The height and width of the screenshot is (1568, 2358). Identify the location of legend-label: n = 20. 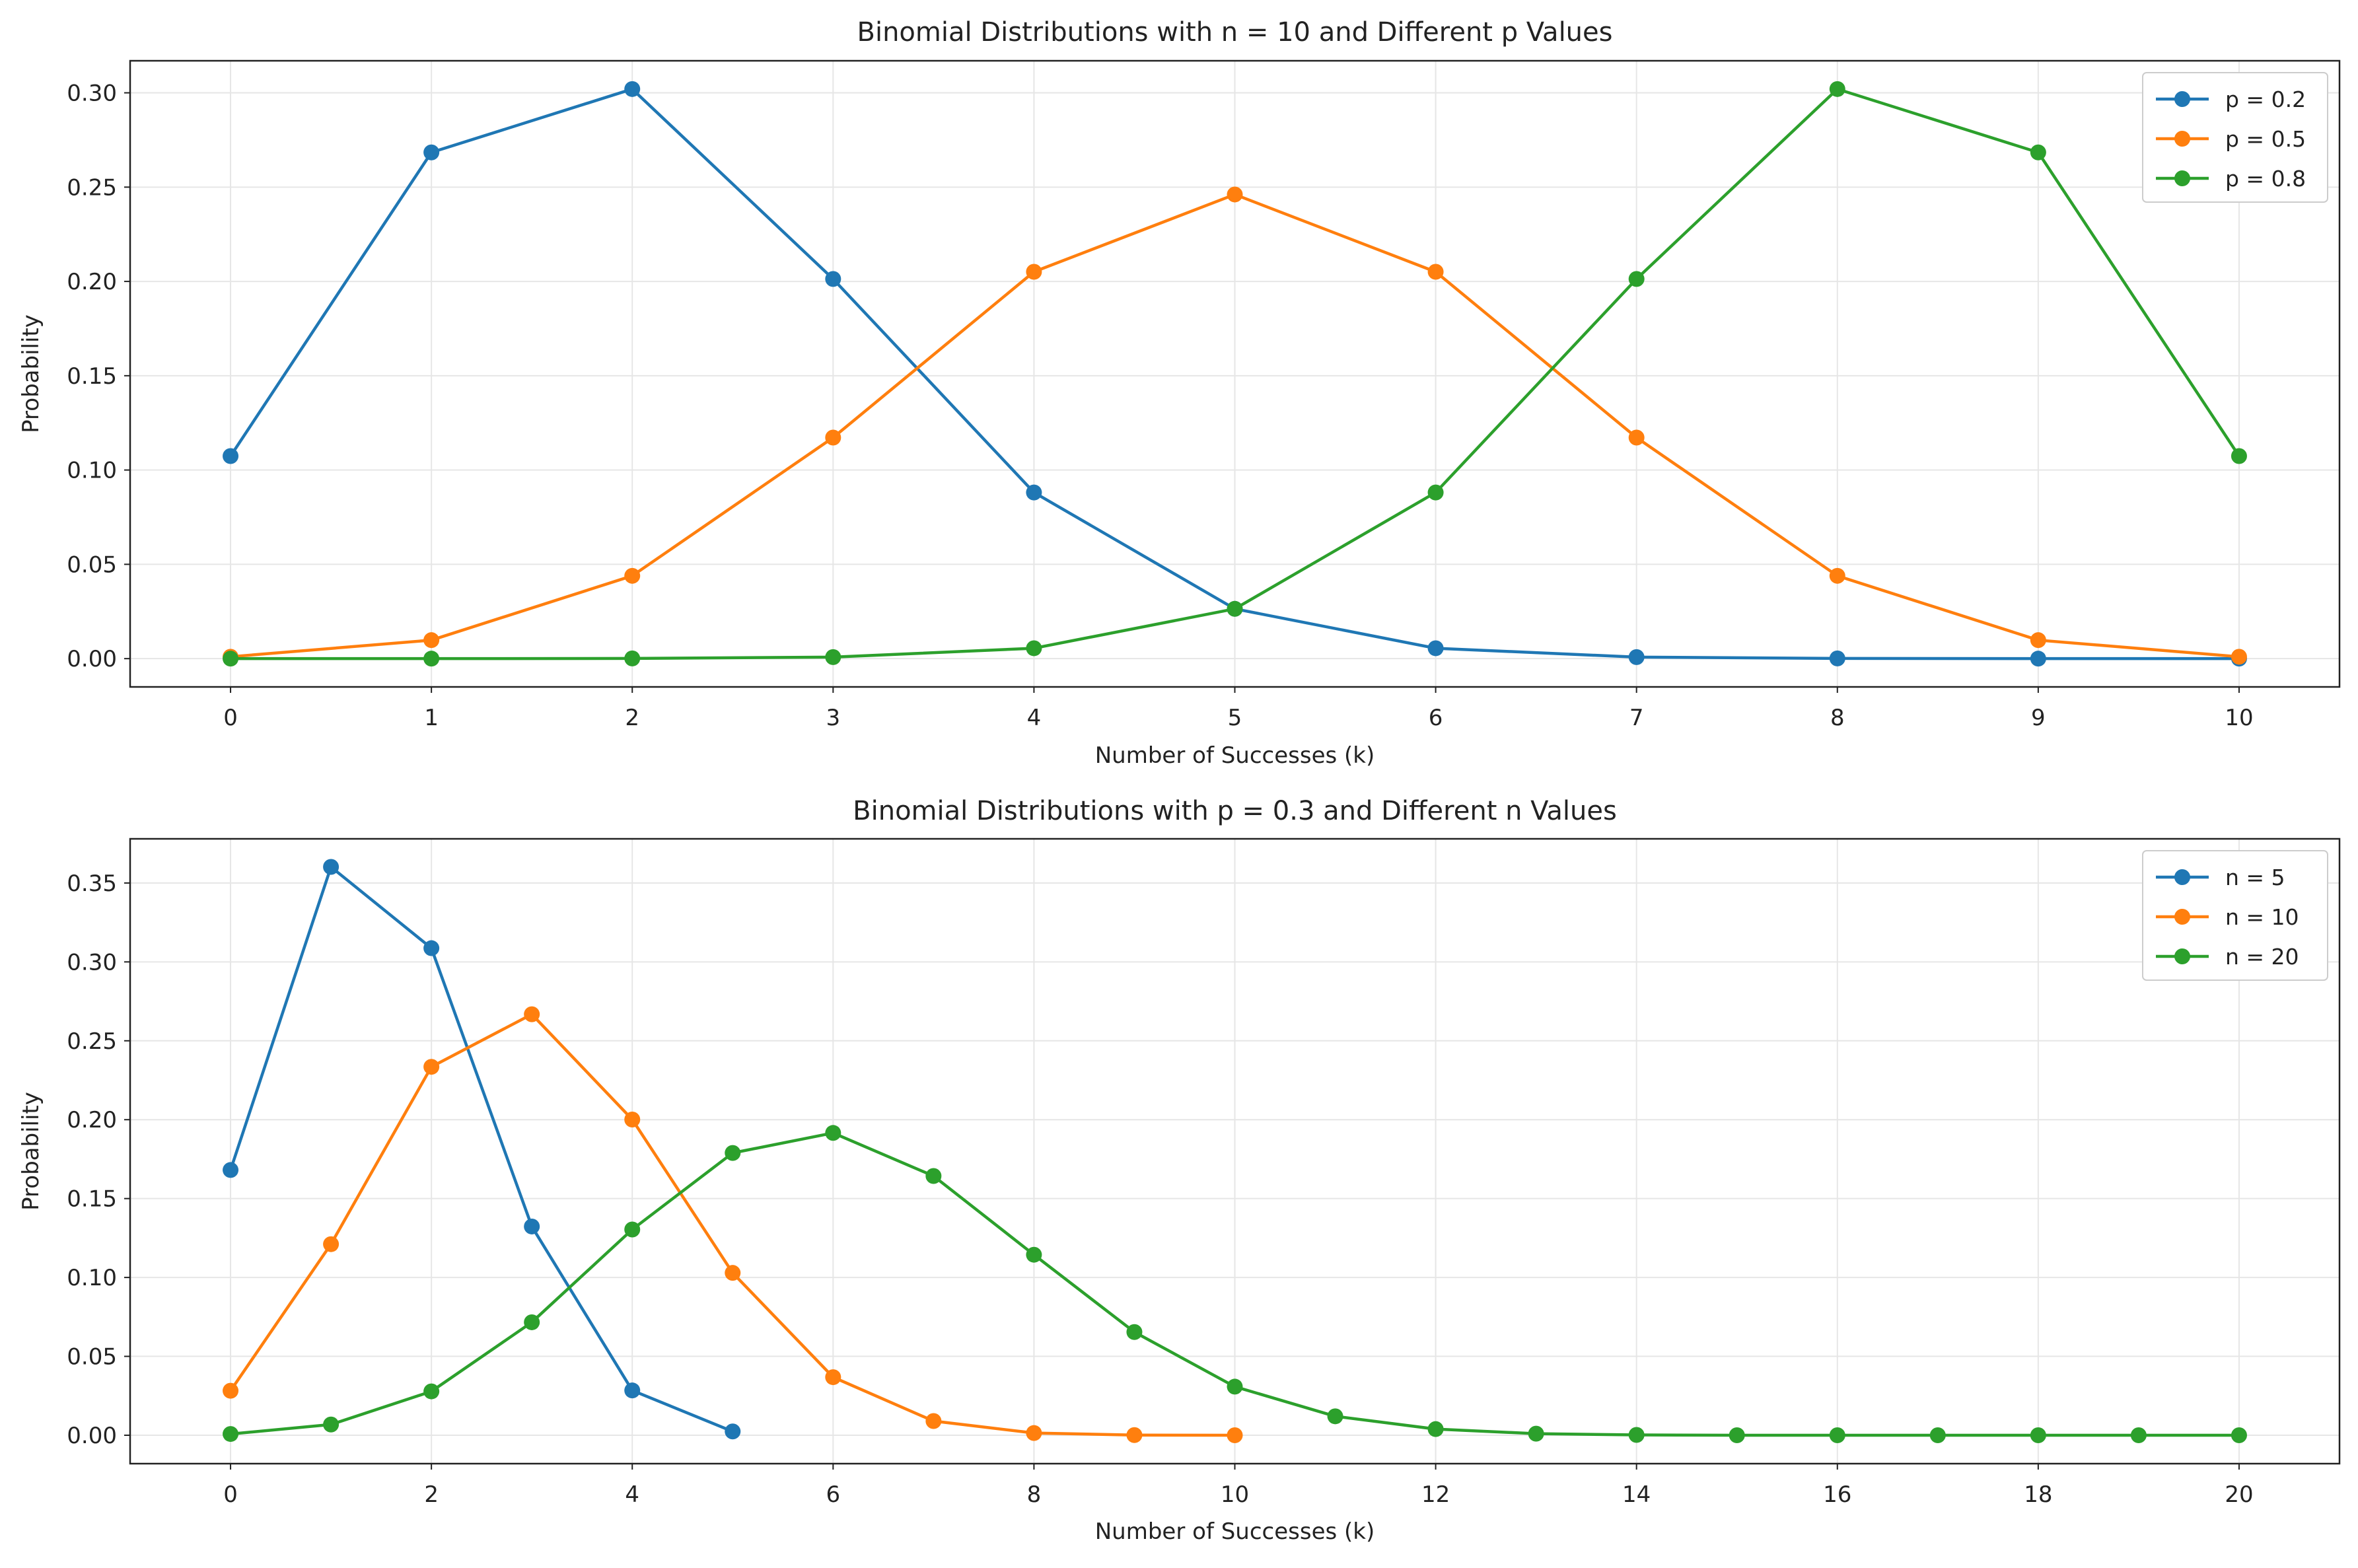
(2262, 957).